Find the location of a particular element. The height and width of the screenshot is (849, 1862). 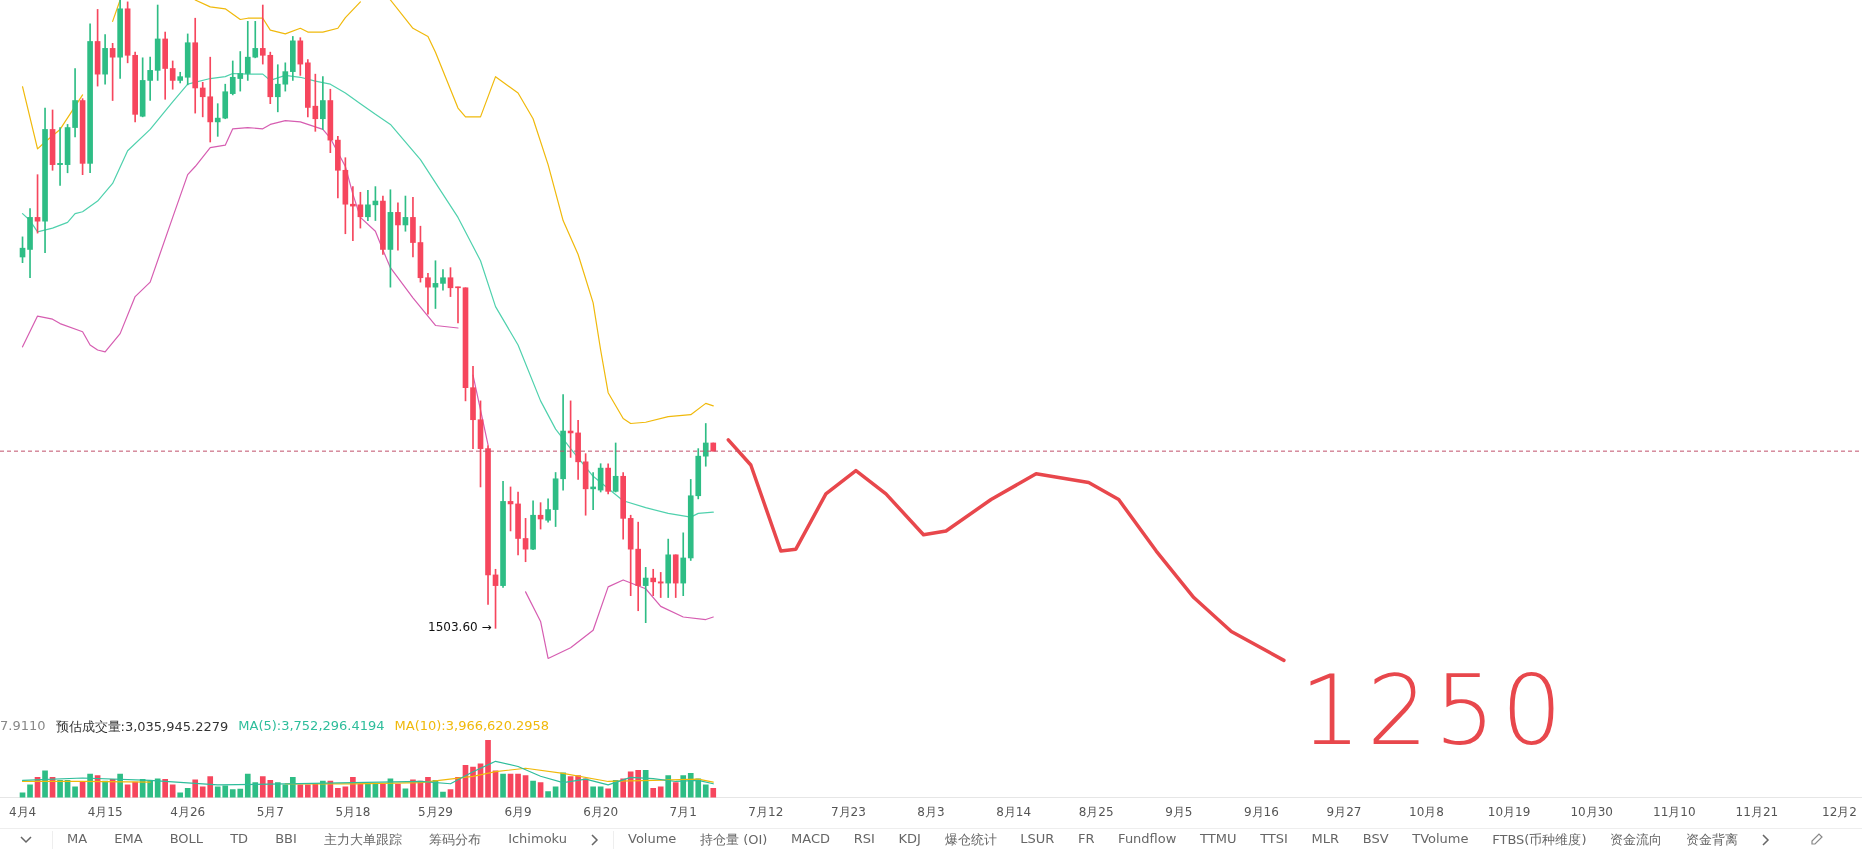

x-tick-label: 4月26 is located at coordinates (188, 811).